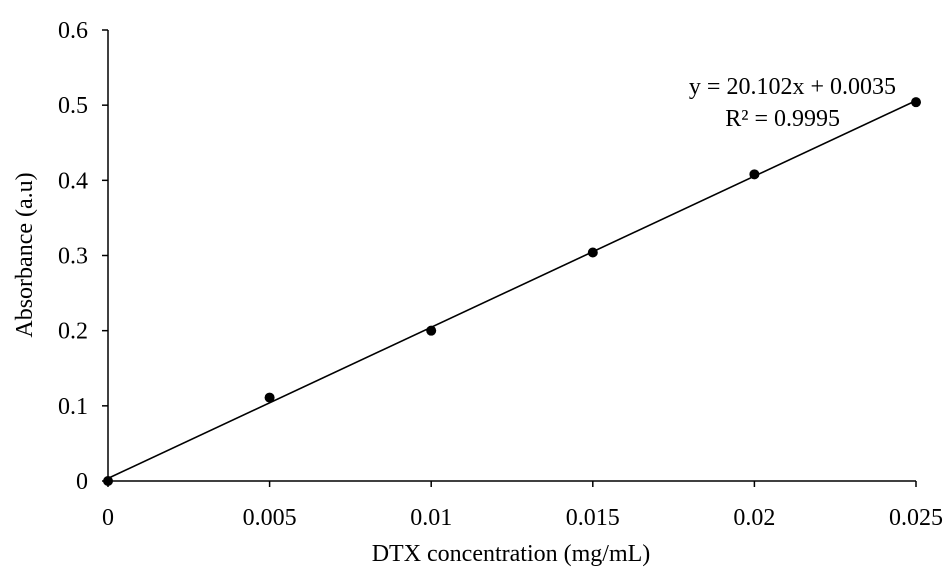 This screenshot has width=951, height=568. What do you see at coordinates (108, 518) in the screenshot?
I see `x-tick-label: 0` at bounding box center [108, 518].